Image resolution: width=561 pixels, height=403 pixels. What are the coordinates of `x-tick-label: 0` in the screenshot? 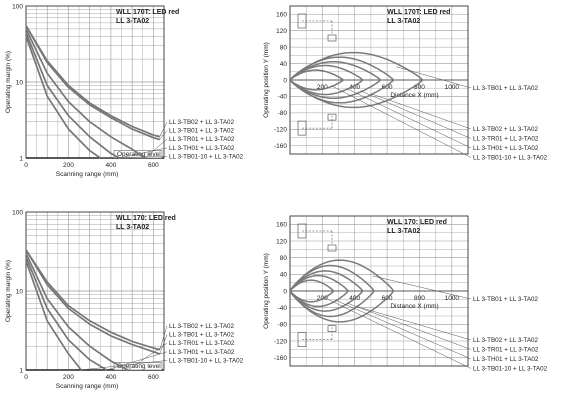 It's located at (26, 165).